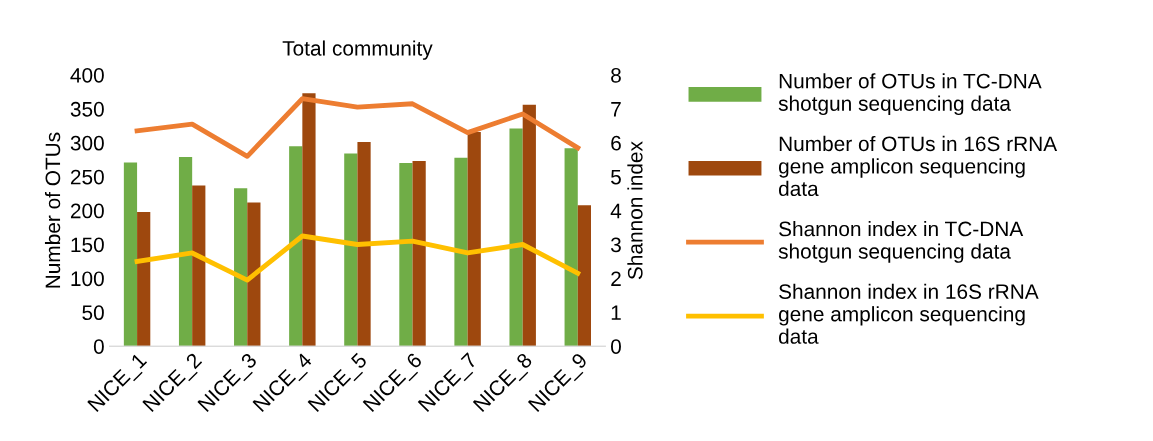 The height and width of the screenshot is (441, 1153). I want to click on y-tick-label: 350, so click(87, 109).